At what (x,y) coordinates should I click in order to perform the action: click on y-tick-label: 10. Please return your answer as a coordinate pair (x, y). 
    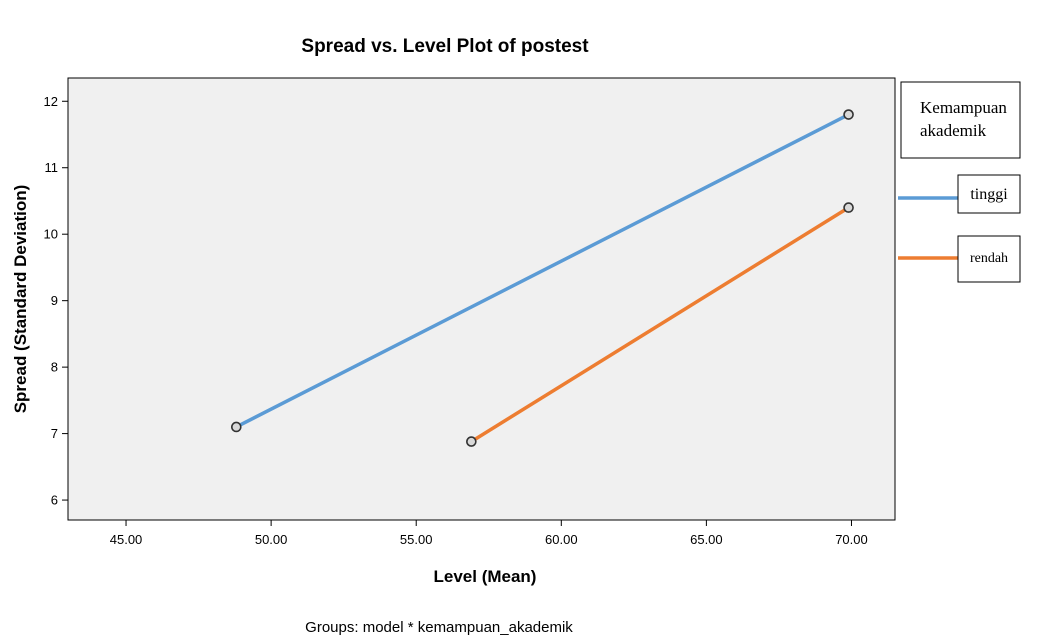
    Looking at the image, I should click on (51, 234).